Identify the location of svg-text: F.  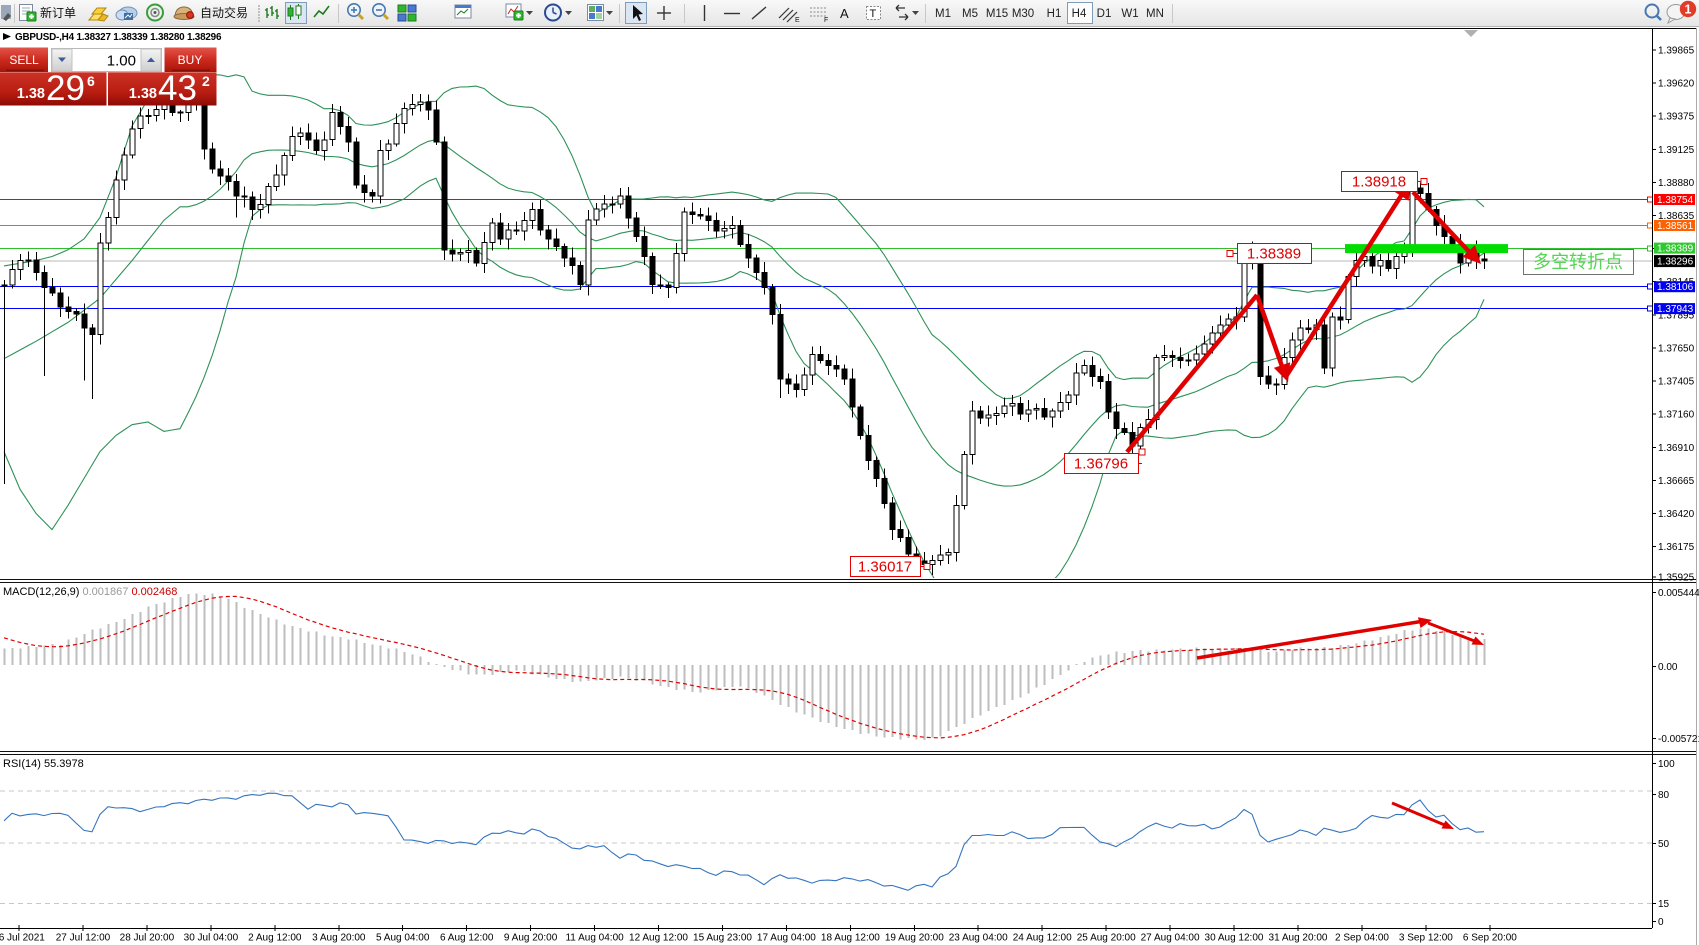
(826, 20).